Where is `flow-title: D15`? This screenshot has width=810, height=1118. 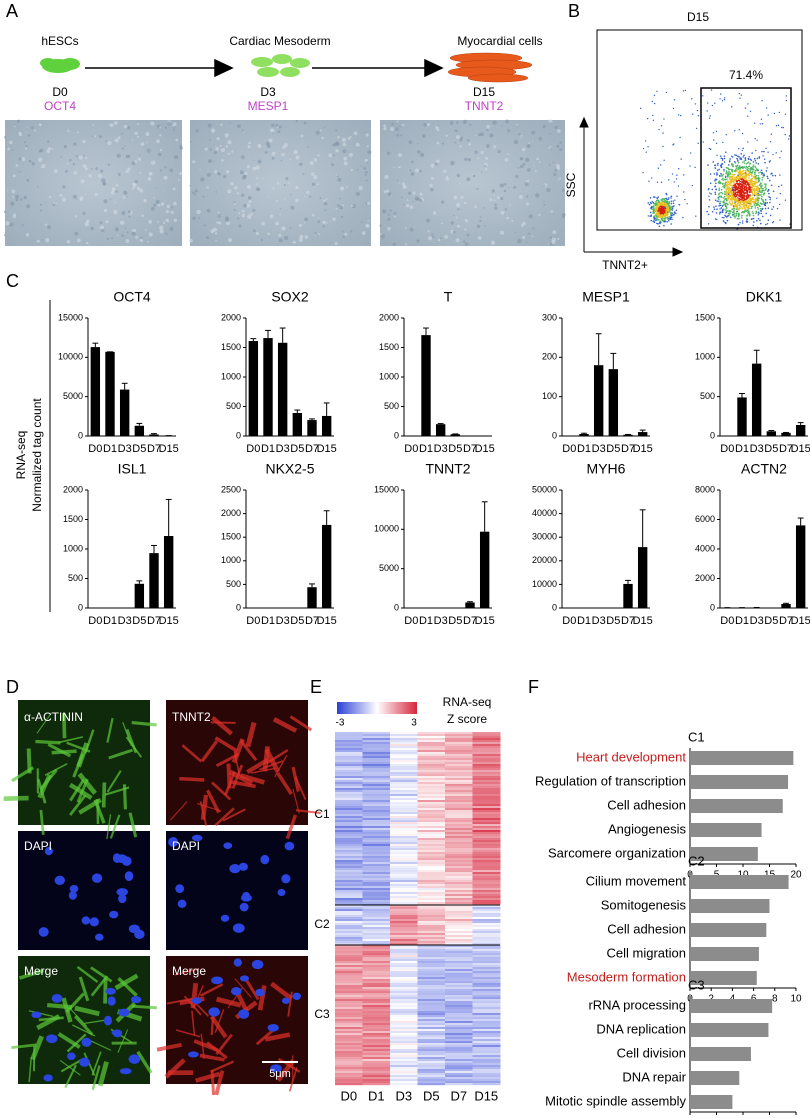
flow-title: D15 is located at coordinates (698, 17).